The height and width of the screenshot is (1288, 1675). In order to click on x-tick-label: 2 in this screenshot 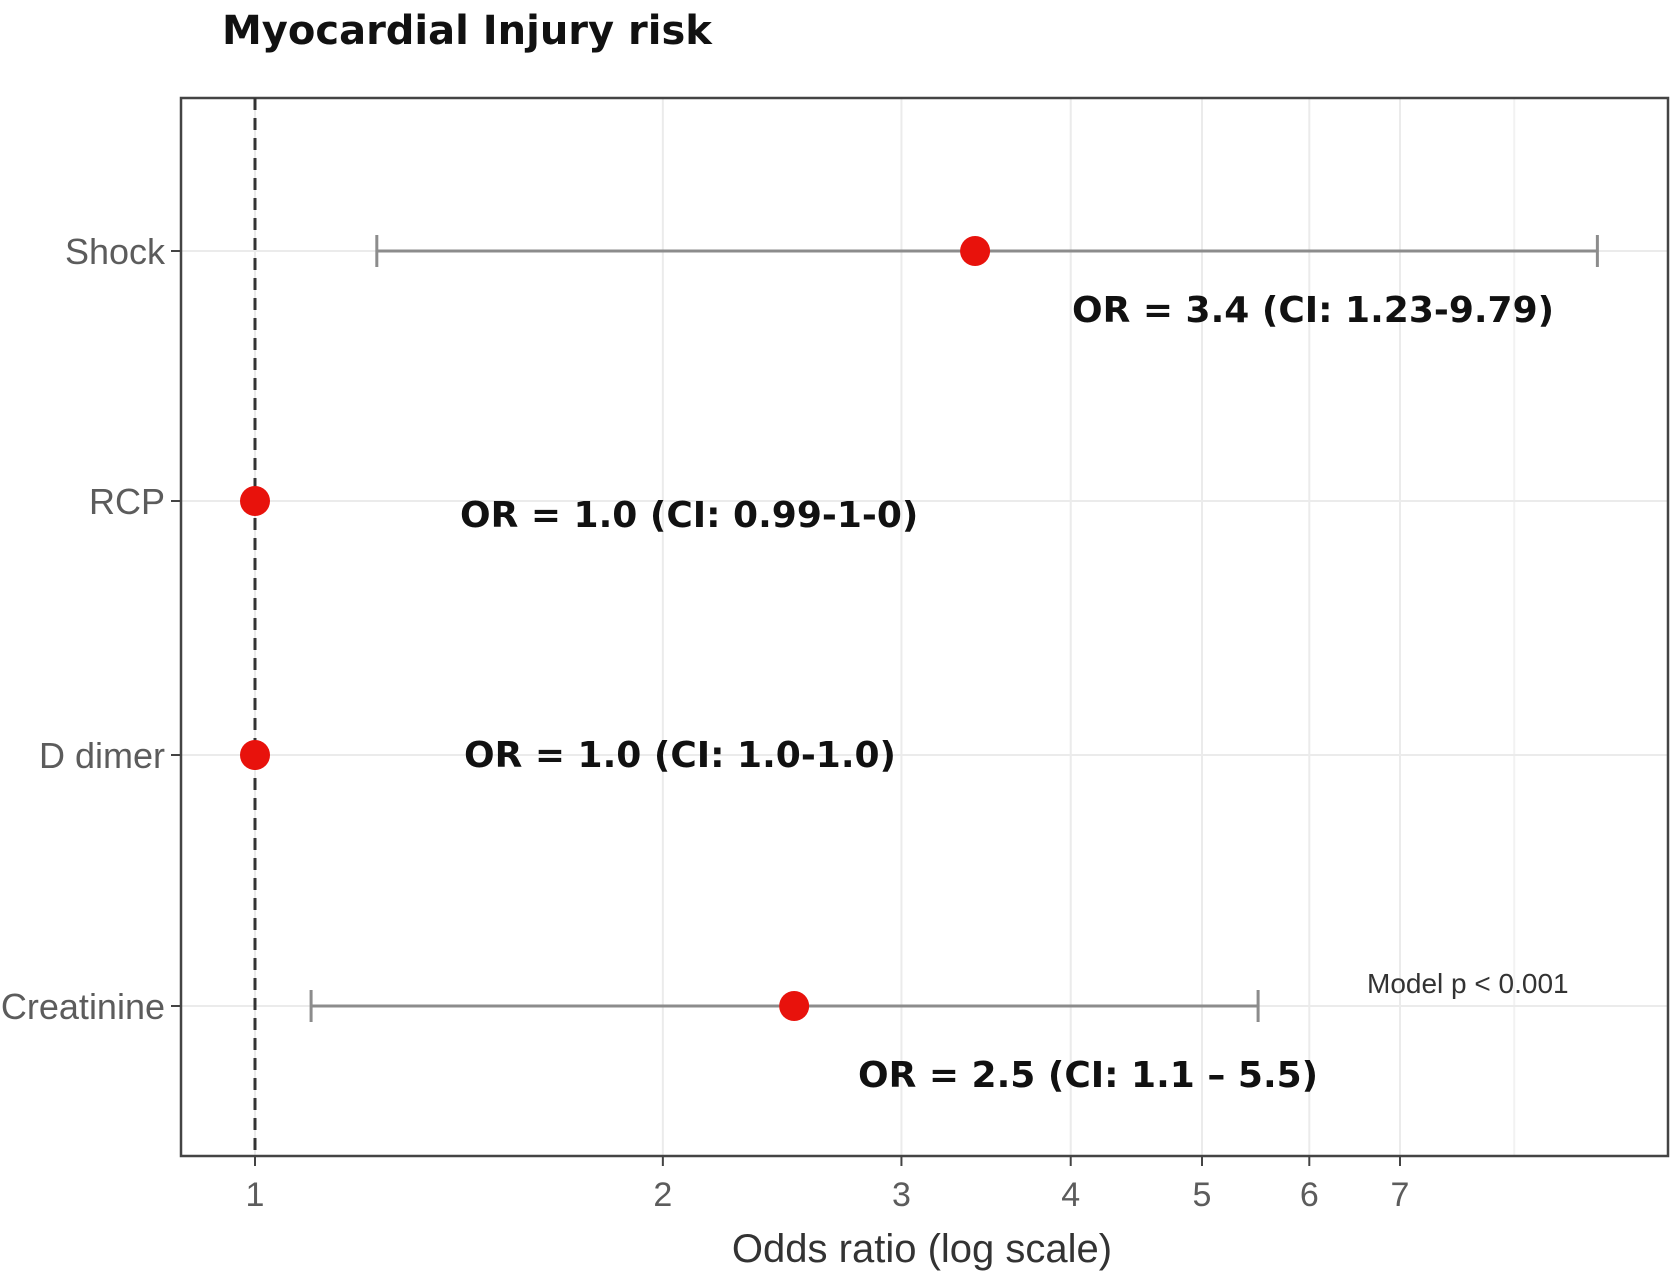, I will do `click(662, 1195)`.